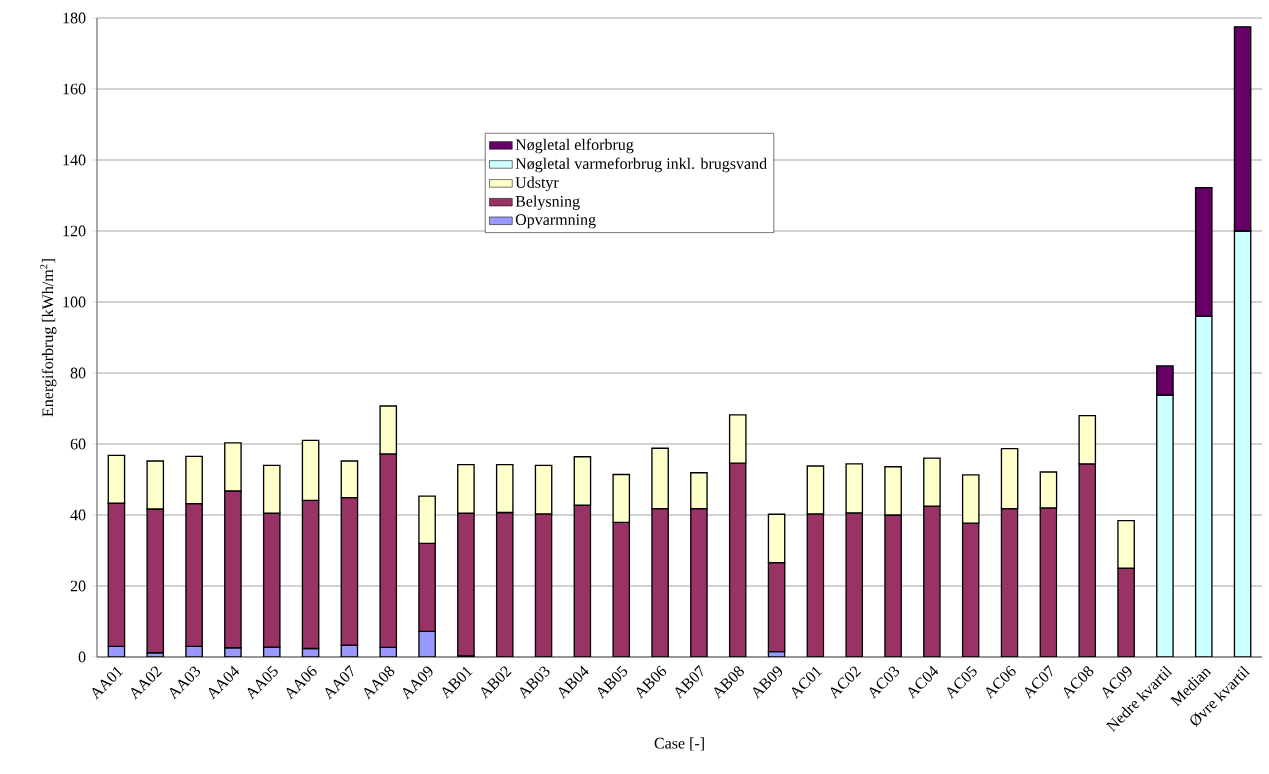  What do you see at coordinates (74, 231) in the screenshot?
I see `y-tick-label: 120` at bounding box center [74, 231].